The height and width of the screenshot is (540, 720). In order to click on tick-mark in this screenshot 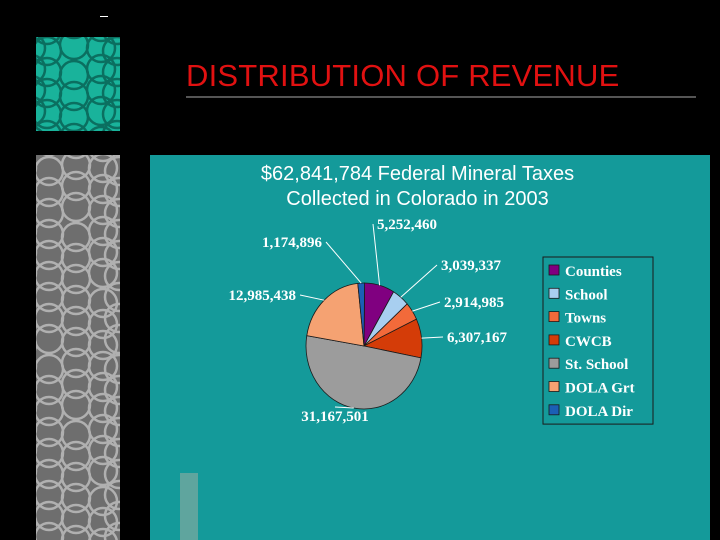, I will do `click(104, 16)`.